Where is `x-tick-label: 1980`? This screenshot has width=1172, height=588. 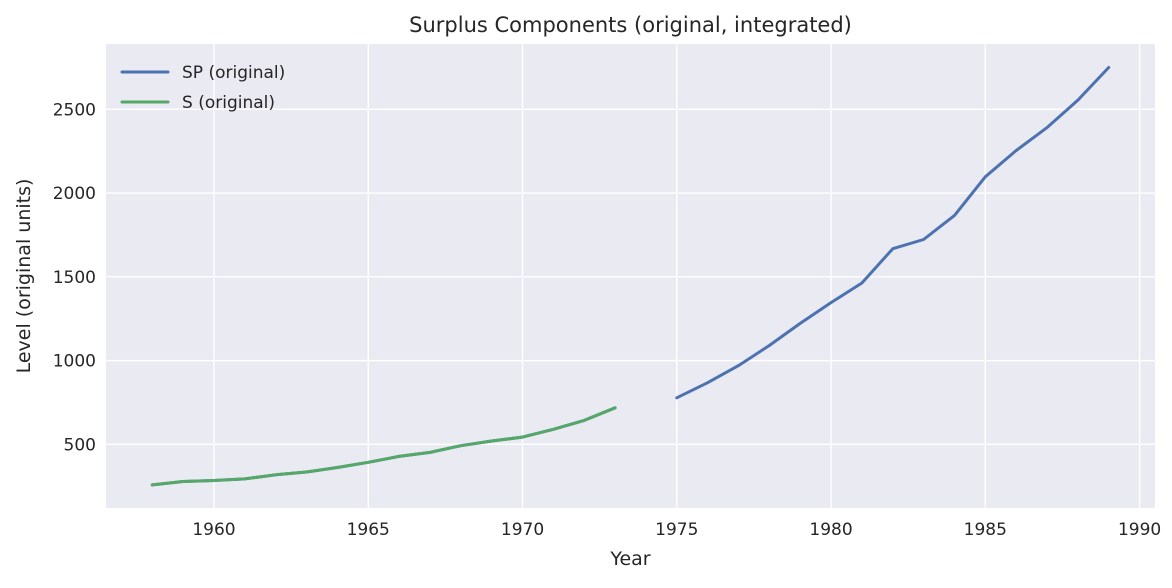
x-tick-label: 1980 is located at coordinates (830, 530).